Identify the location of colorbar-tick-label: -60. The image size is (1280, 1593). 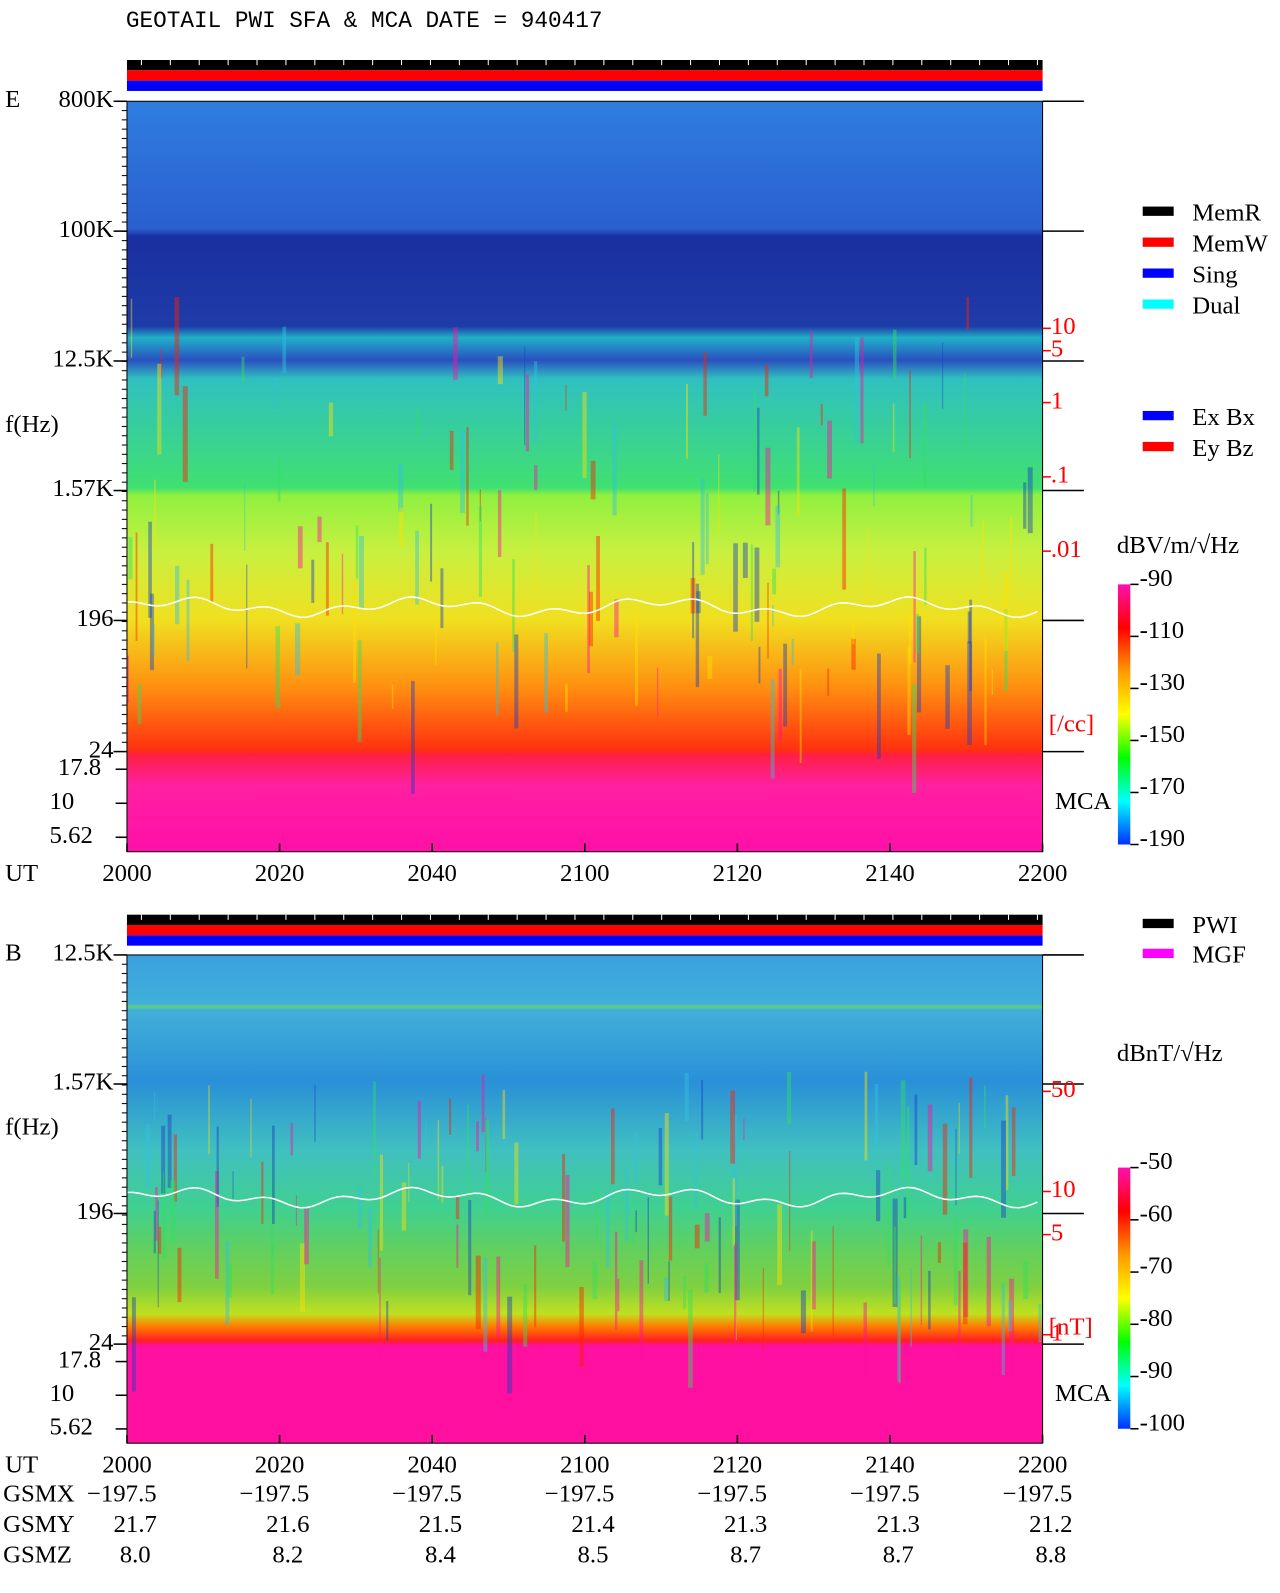
(1156, 1213).